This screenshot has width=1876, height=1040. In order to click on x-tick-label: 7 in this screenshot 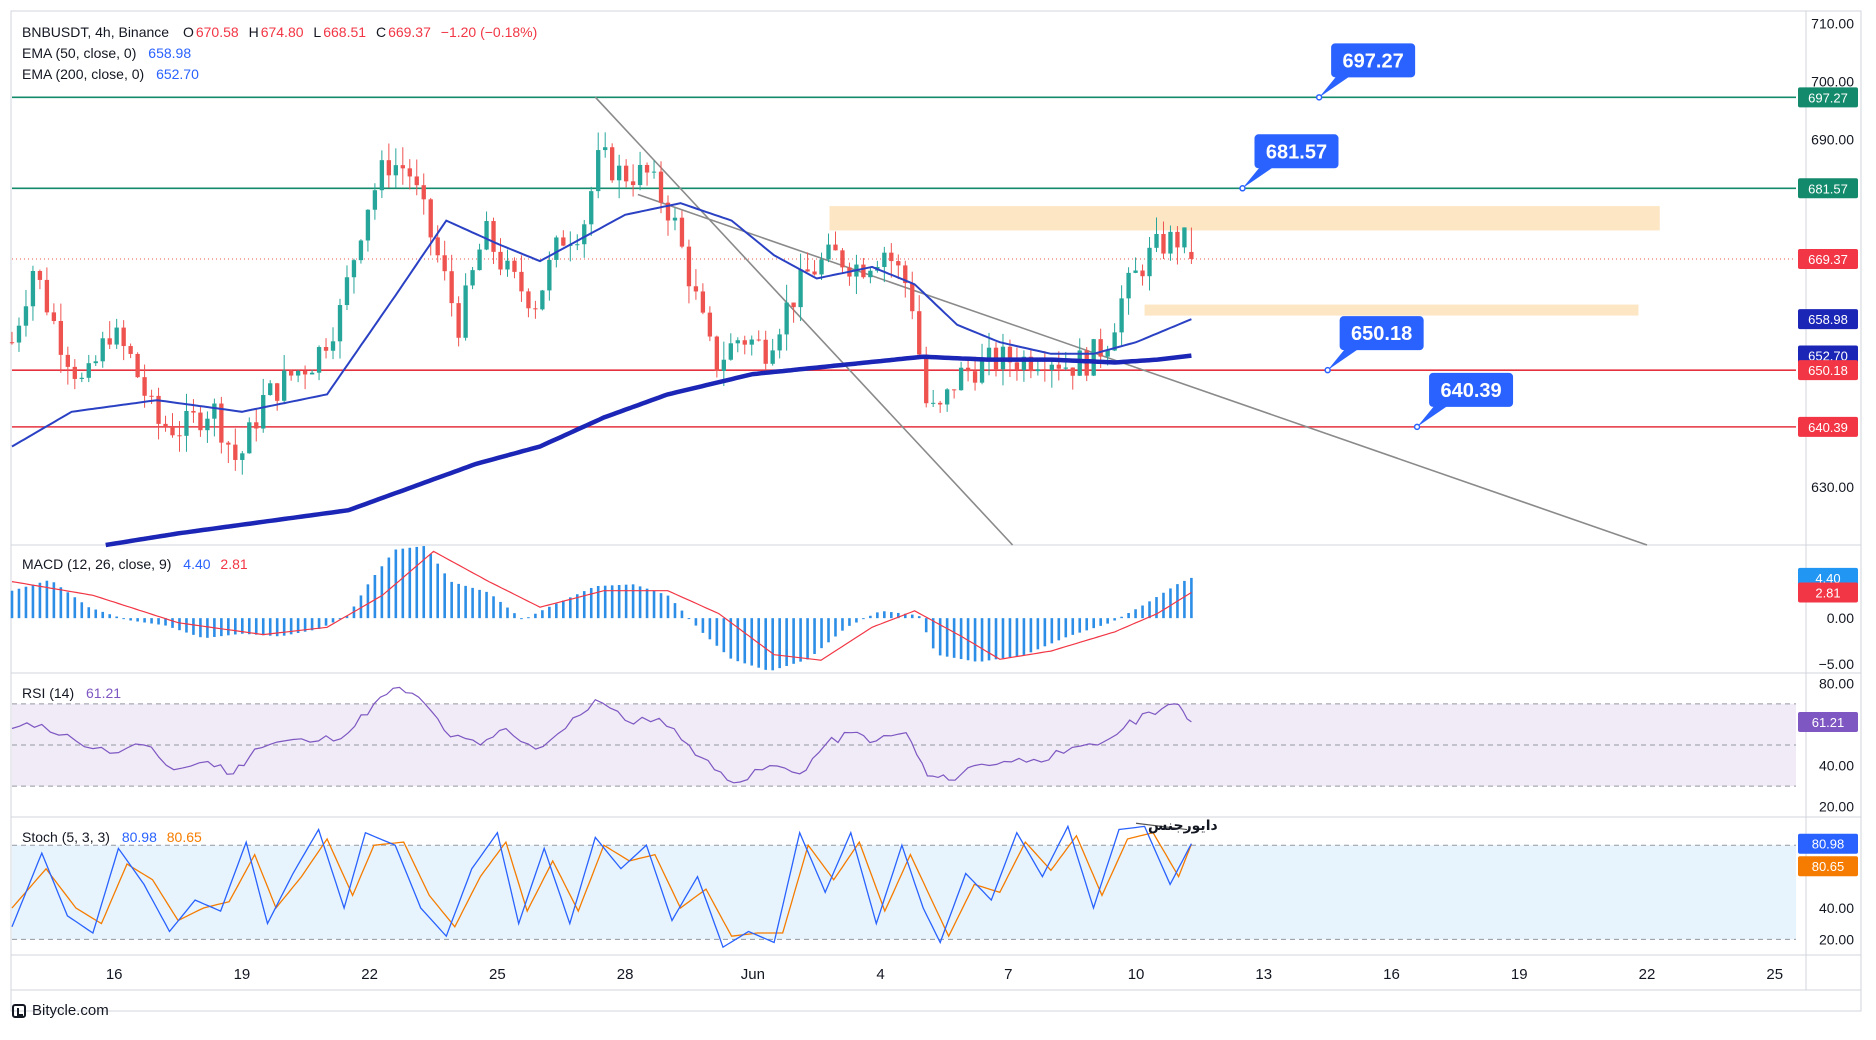, I will do `click(1008, 974)`.